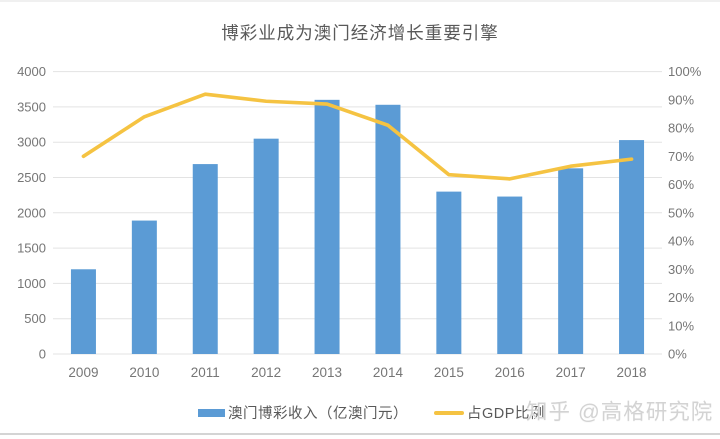 Image resolution: width=720 pixels, height=439 pixels. I want to click on right-axis-tick-label: 70%, so click(681, 156).